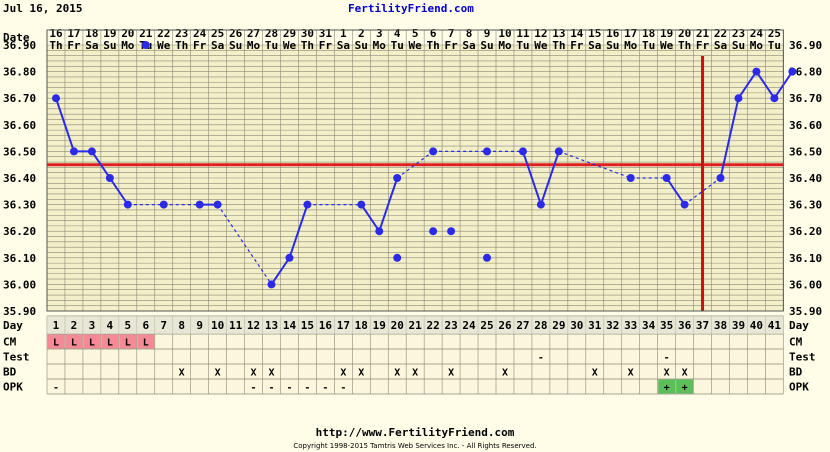 This screenshot has height=452, width=830. I want to click on cycle-day-label: 26, so click(505, 325).